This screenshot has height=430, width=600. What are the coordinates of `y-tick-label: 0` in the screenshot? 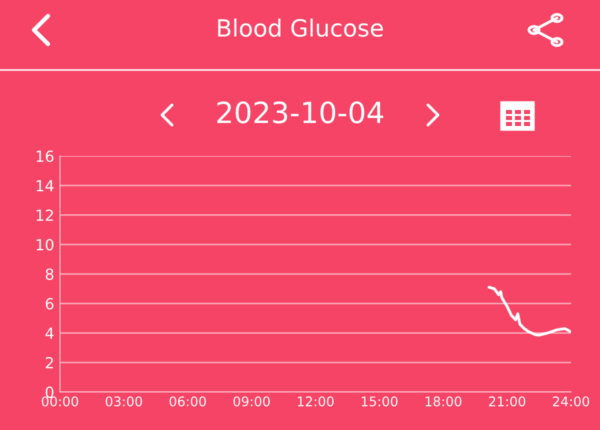 It's located at (50, 392).